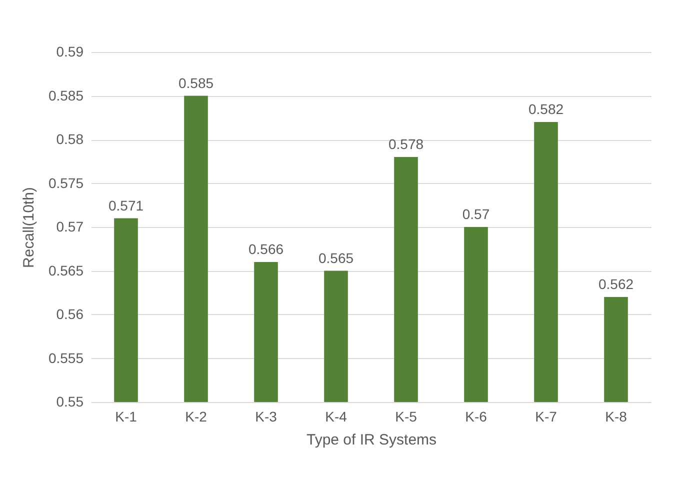 Image resolution: width=700 pixels, height=483 pixels. Describe the element at coordinates (70, 226) in the screenshot. I see `y-tick-label: 0.57` at that location.